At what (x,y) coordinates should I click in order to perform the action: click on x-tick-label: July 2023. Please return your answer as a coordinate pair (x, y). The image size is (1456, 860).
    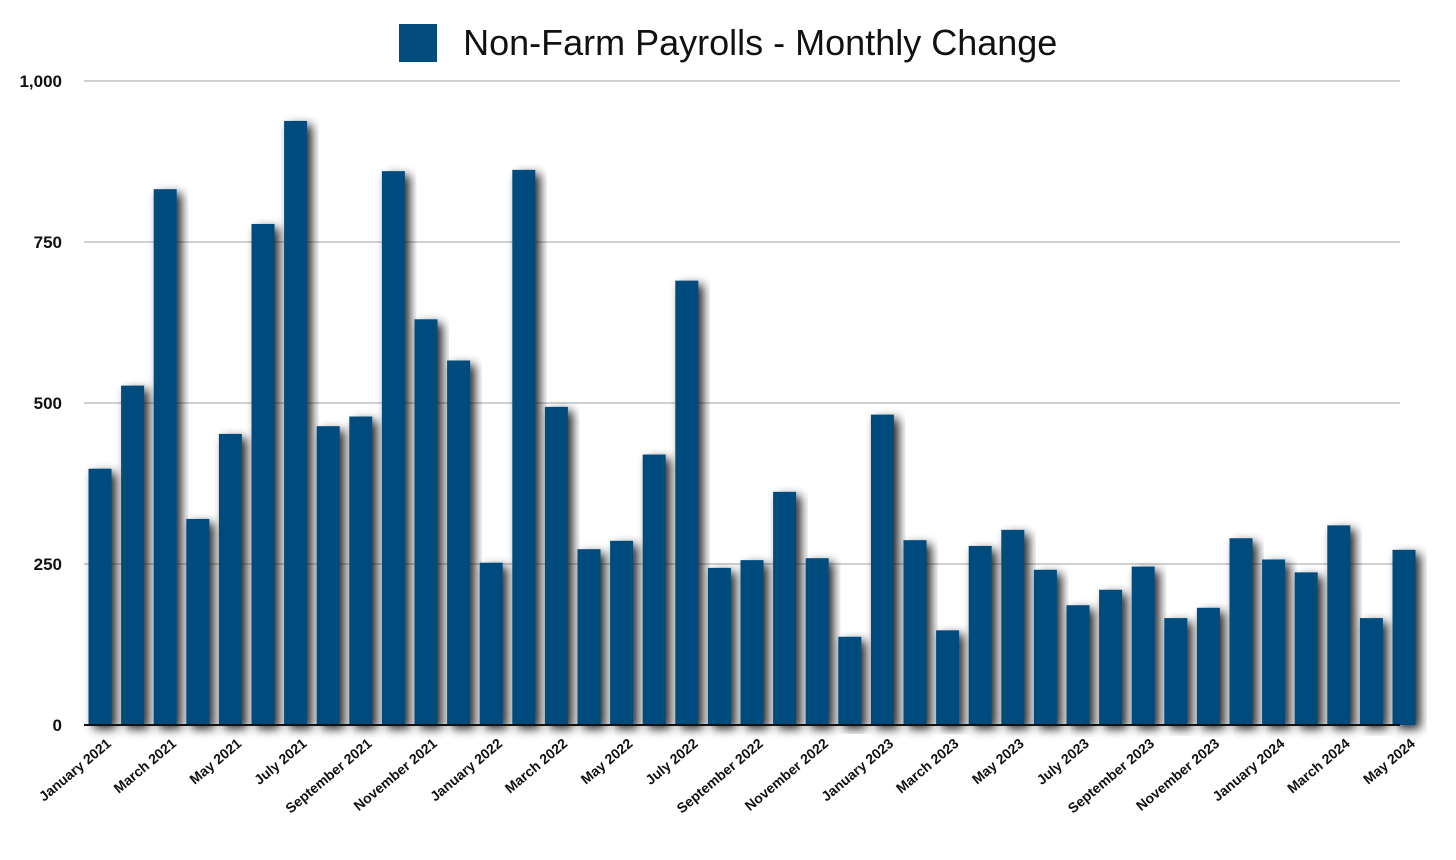
    Looking at the image, I should click on (1062, 761).